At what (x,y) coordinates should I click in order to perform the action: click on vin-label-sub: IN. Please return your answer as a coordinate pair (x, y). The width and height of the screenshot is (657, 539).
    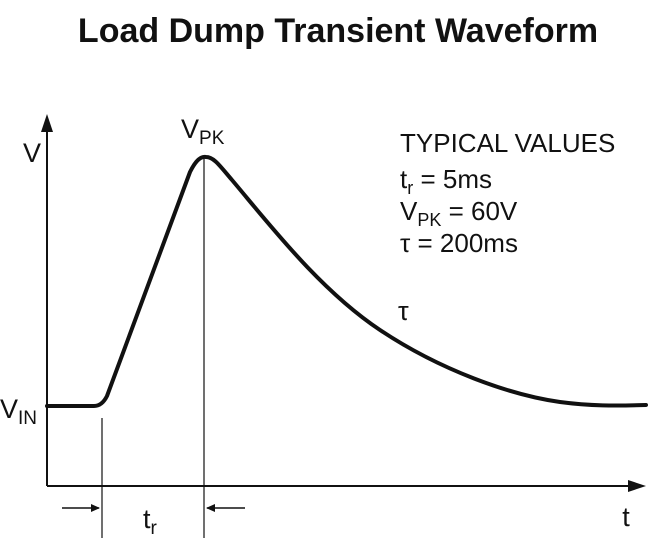
    Looking at the image, I should click on (27, 418).